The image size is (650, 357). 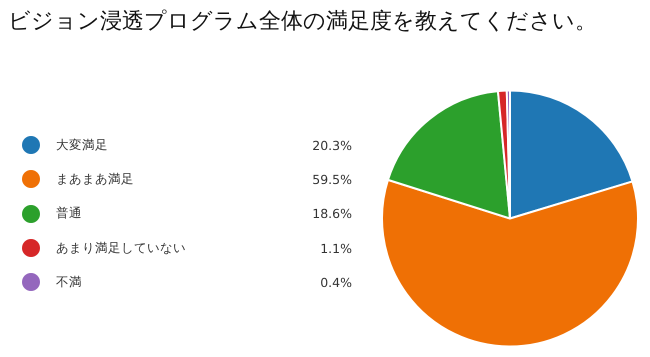 I want to click on data-label: 59.5%, so click(x=332, y=179).